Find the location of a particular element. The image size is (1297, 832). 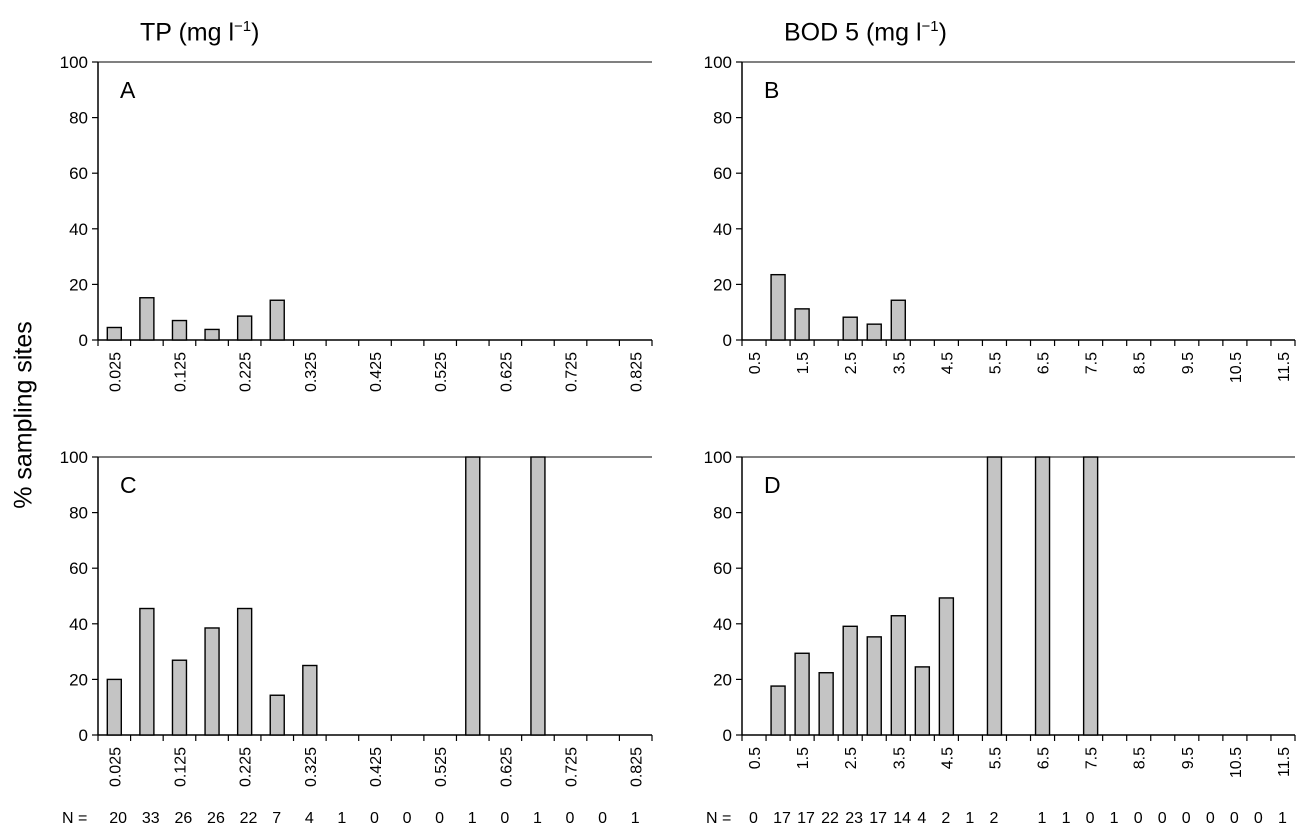

panel-letter: B is located at coordinates (771, 90).